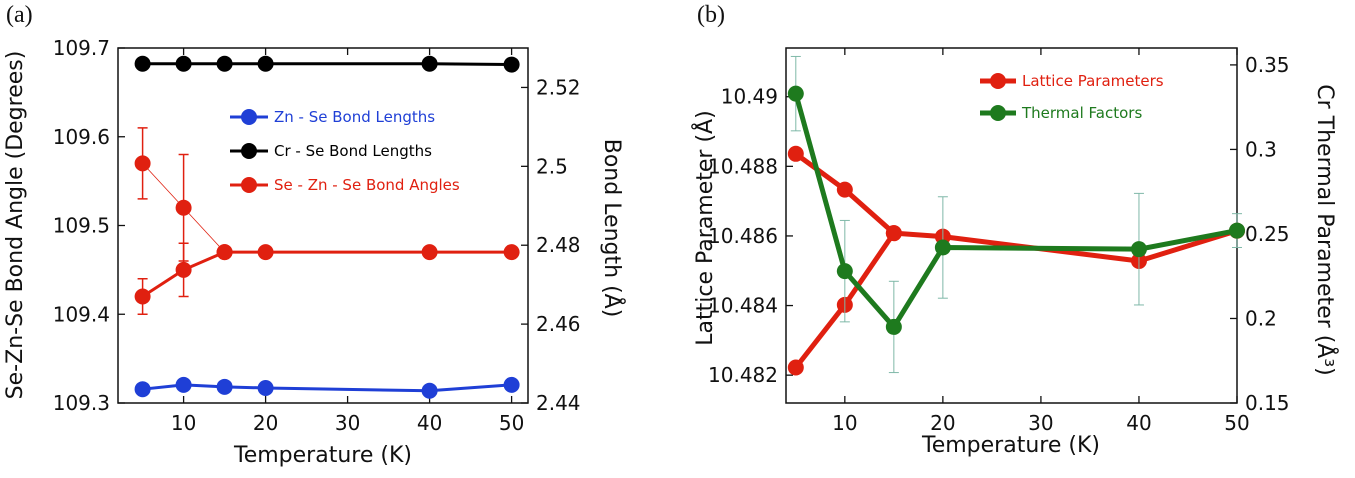 The height and width of the screenshot is (478, 1355). Describe the element at coordinates (558, 87) in the screenshot. I see `y-right-tick-label: 2.52` at that location.